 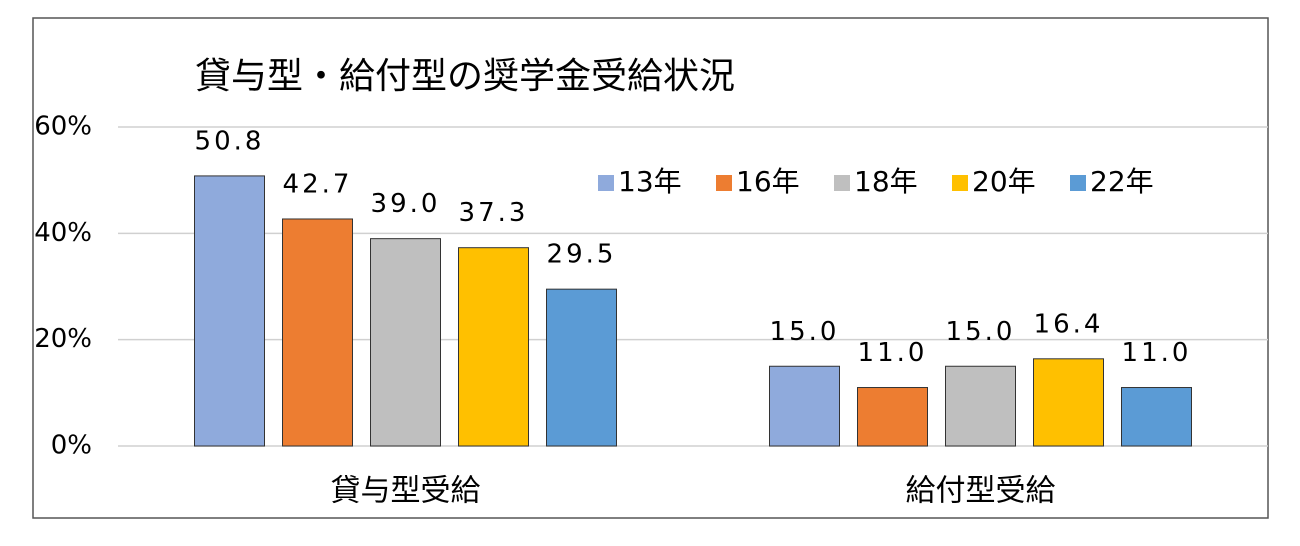 What do you see at coordinates (465, 76) in the screenshot?
I see `chart-title: 貸与型・給付型の奨学金受給状況` at bounding box center [465, 76].